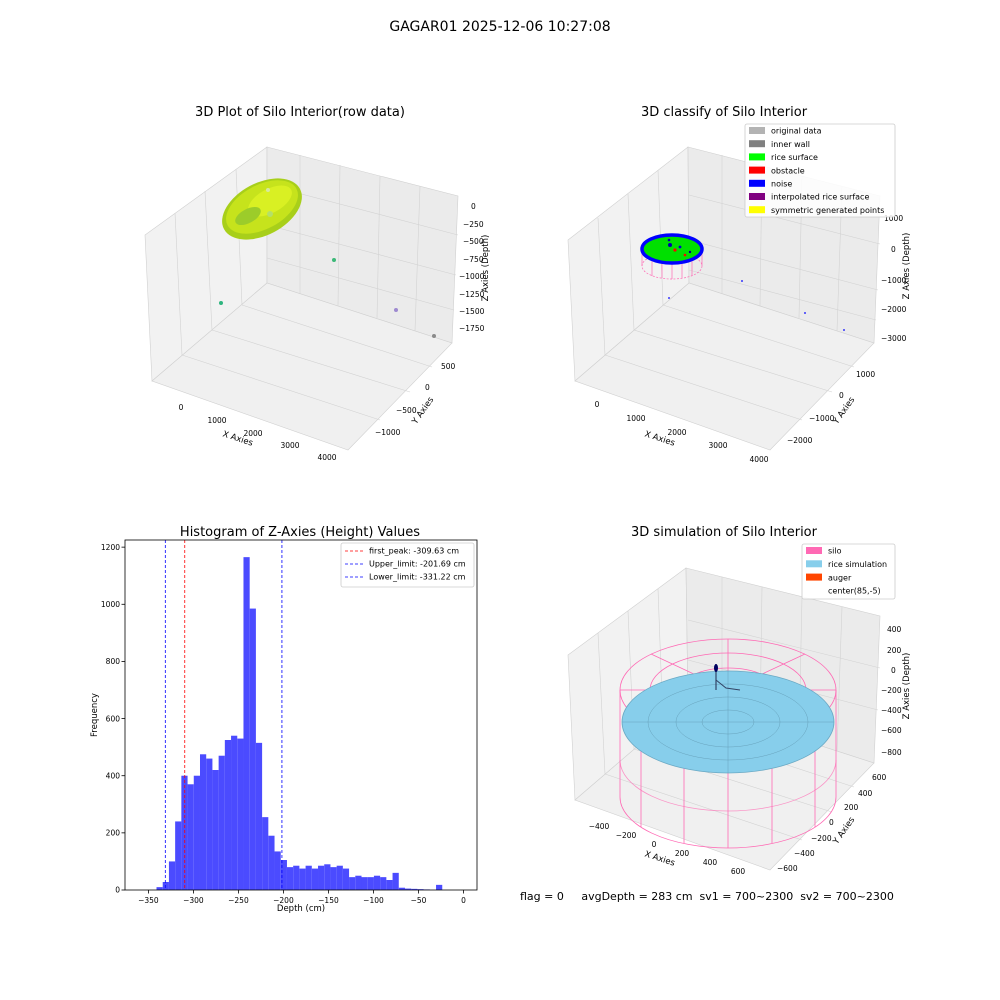 The image size is (1000, 1000). What do you see at coordinates (499, 27) in the screenshot?
I see `figure-suptitle: GAGAR01 2025-12-06 10:27:08` at bounding box center [499, 27].